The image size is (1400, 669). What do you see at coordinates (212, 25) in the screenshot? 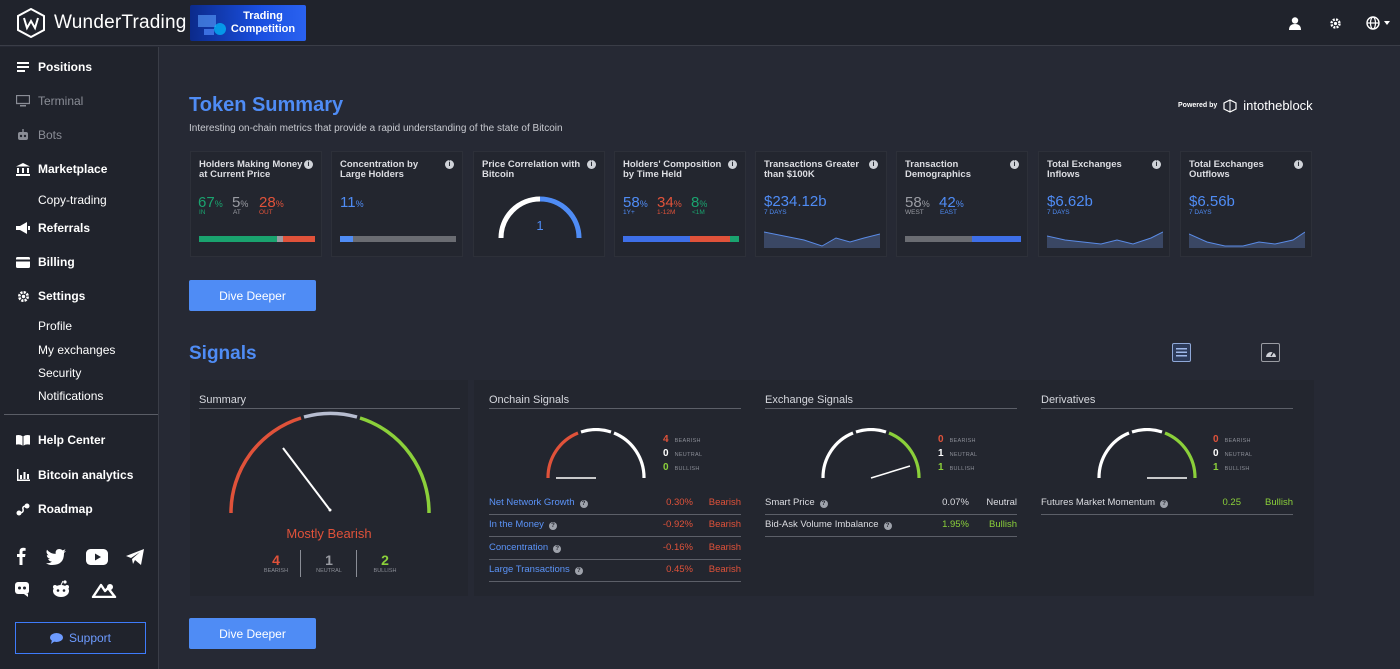
I see `trophy-icon` at bounding box center [212, 25].